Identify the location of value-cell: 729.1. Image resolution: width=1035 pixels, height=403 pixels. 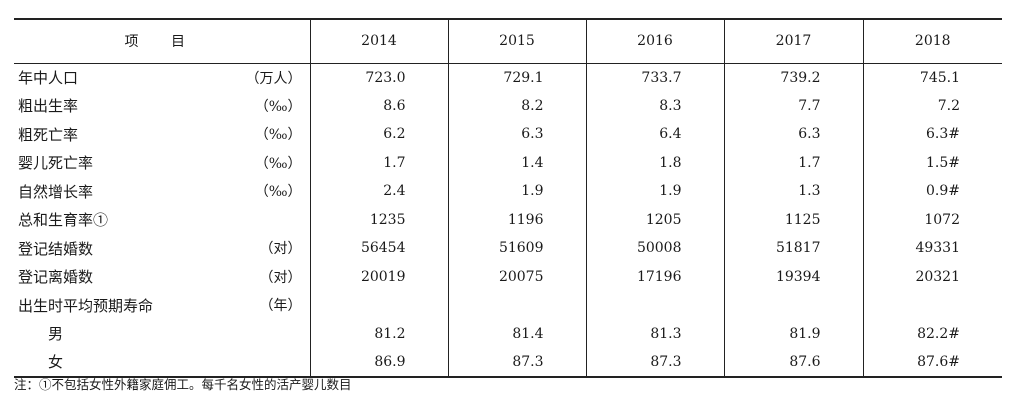
(516, 77).